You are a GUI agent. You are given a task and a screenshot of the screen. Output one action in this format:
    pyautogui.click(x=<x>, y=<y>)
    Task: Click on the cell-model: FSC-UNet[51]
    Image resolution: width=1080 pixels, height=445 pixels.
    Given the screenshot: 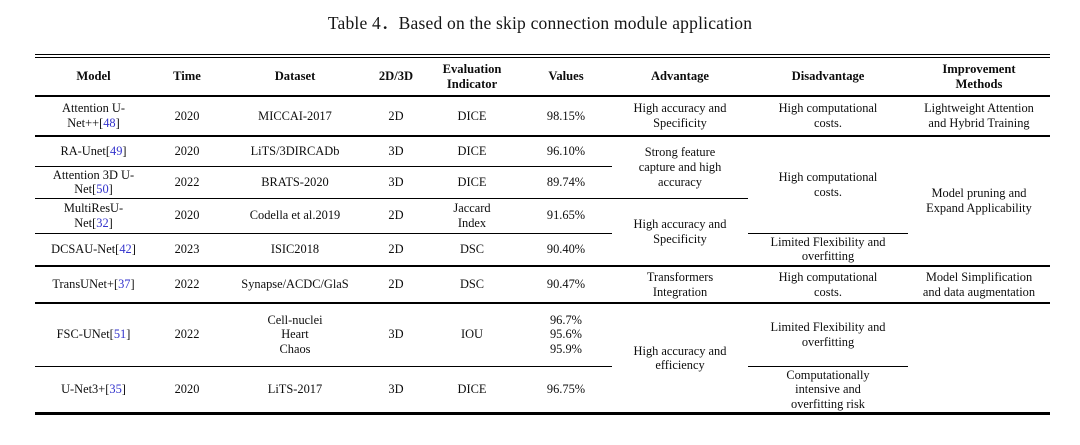 What is the action you would take?
    pyautogui.click(x=93, y=335)
    